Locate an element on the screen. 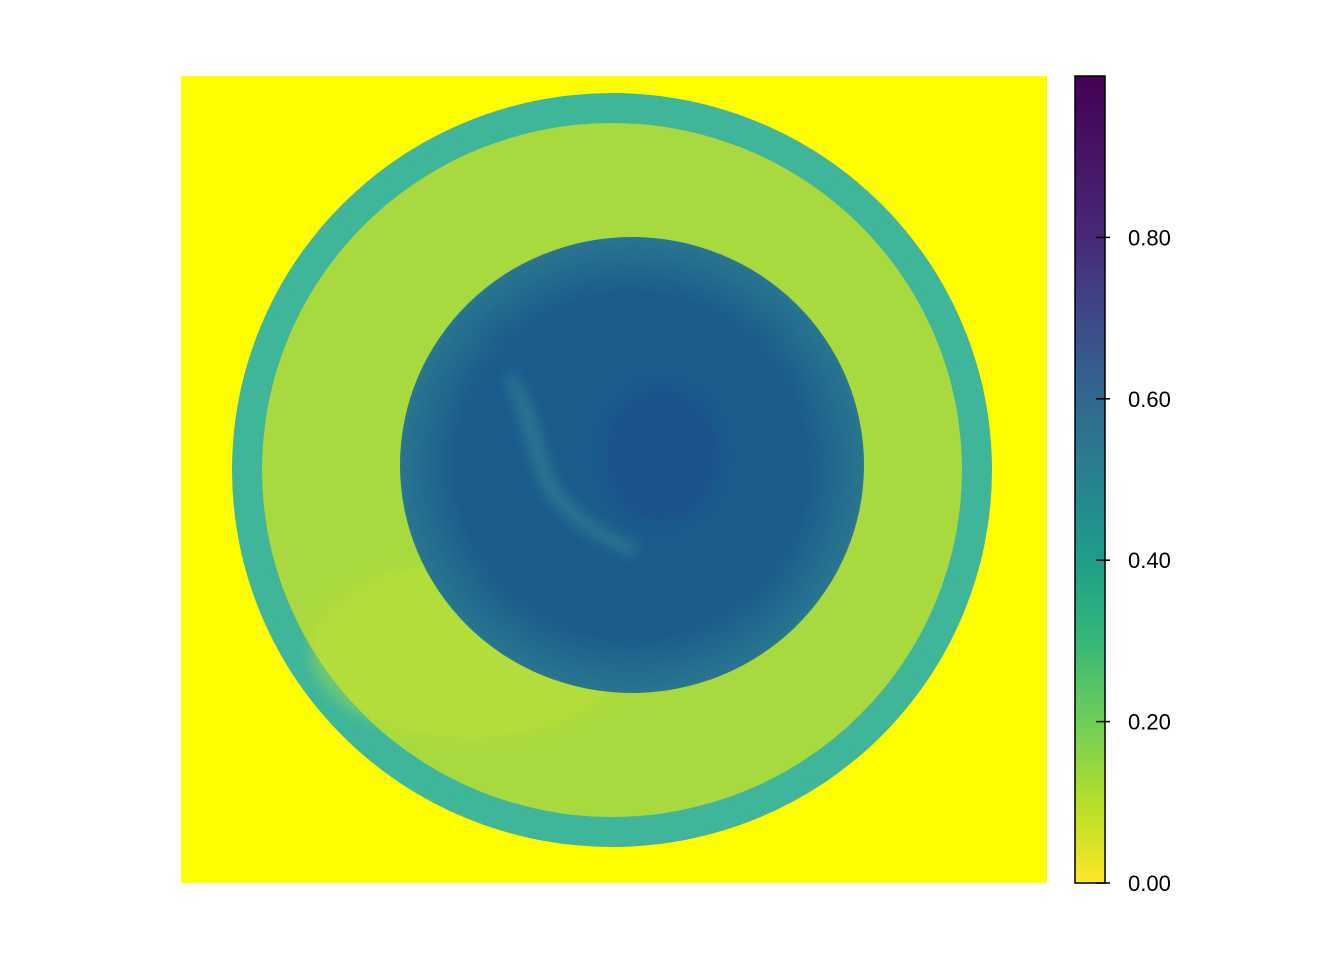 The image size is (1344, 960). colorbar-ticks: 0.00 0.20 0.40 0.60 0.80 is located at coordinates (1133, 560).